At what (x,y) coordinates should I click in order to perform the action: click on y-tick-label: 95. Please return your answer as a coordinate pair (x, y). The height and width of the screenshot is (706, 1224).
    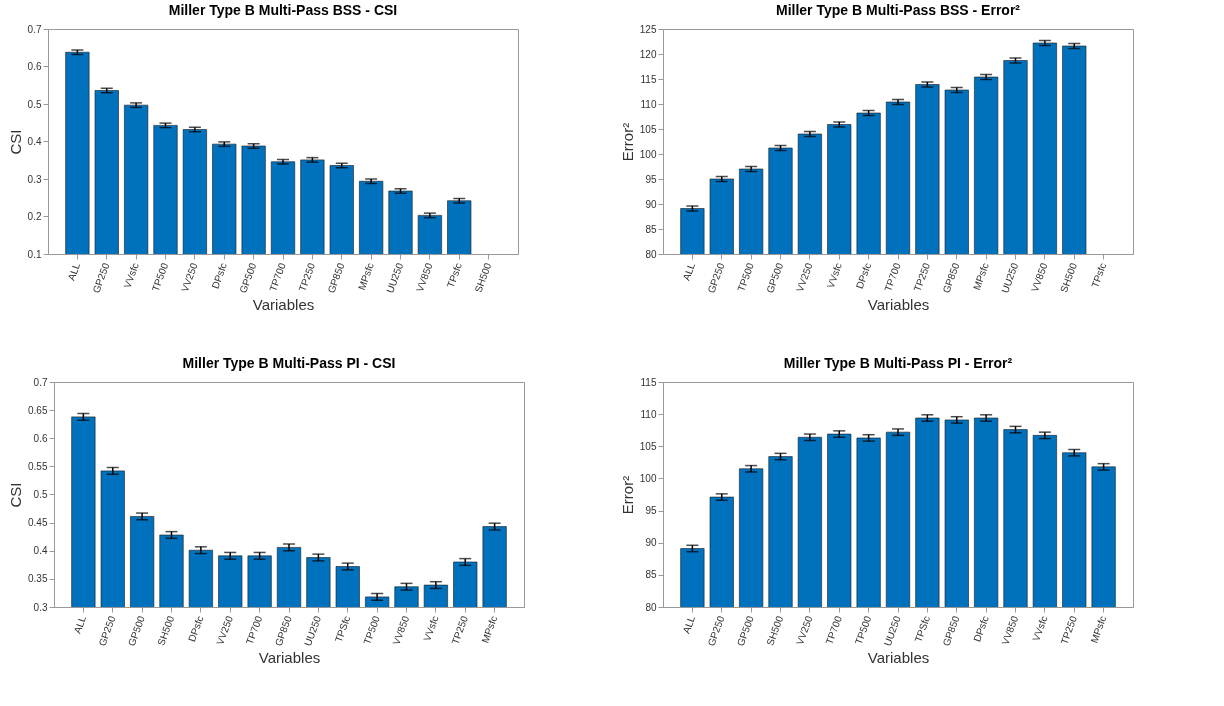
    Looking at the image, I should click on (651, 511).